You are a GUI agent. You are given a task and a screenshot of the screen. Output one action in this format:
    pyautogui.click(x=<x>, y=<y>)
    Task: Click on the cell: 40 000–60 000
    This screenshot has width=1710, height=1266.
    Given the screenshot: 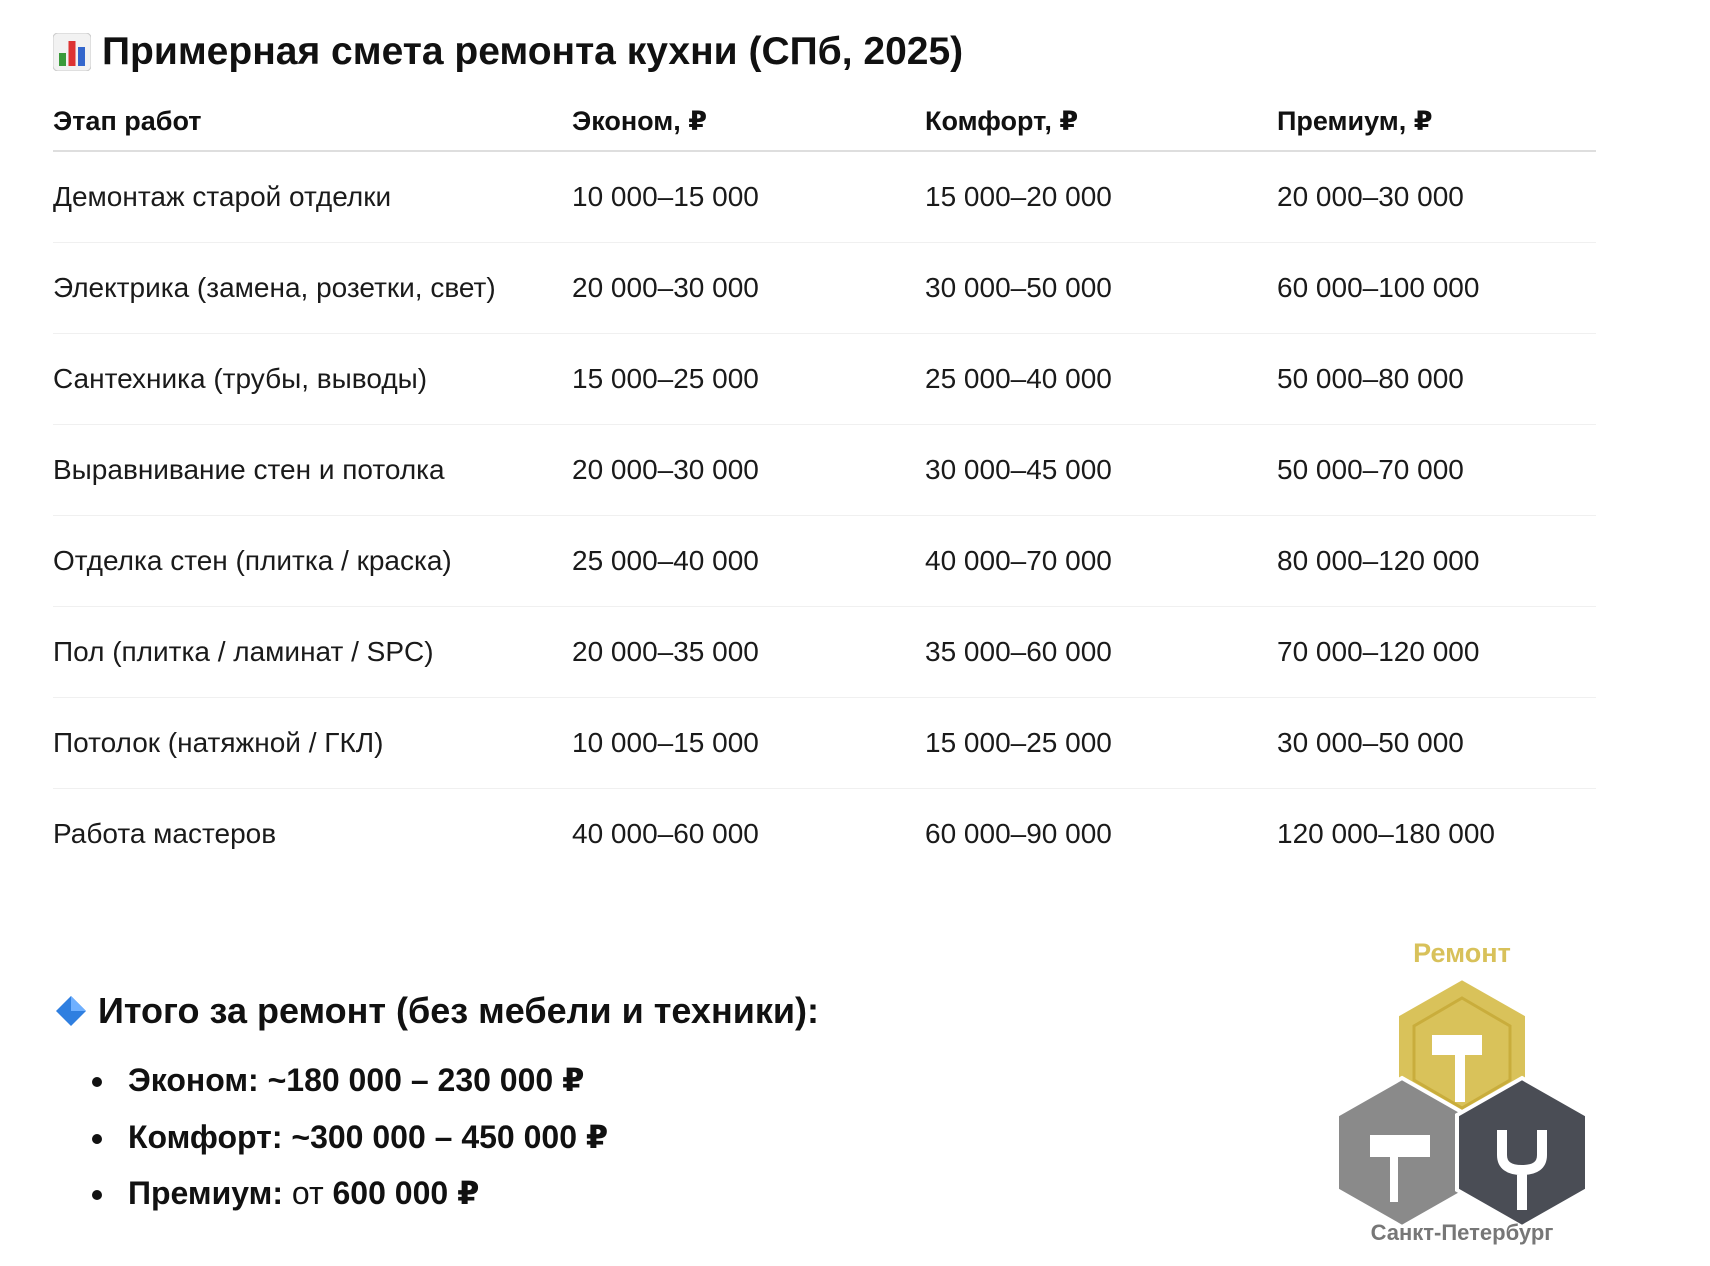 What is the action you would take?
    pyautogui.click(x=665, y=833)
    